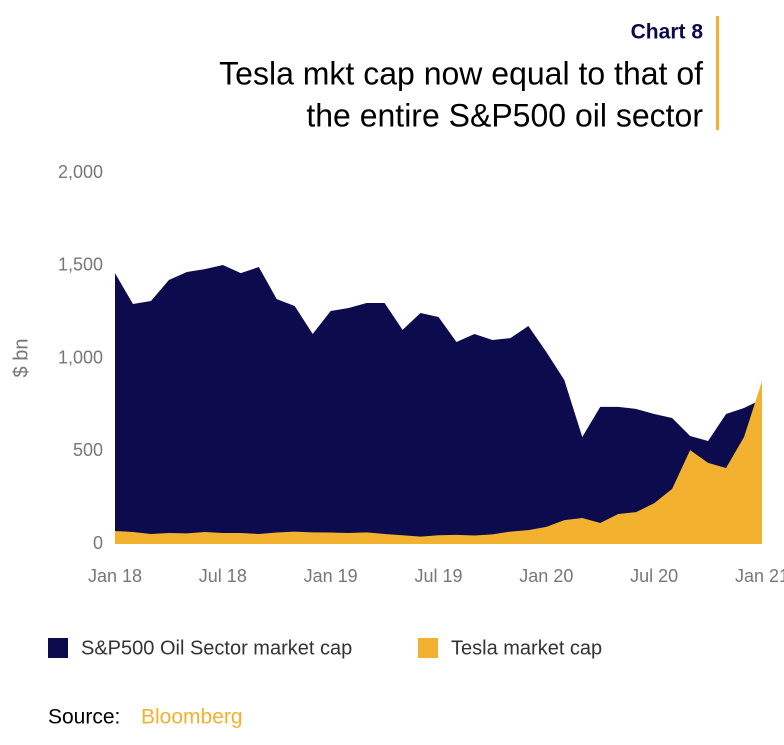 This screenshot has width=784, height=745. What do you see at coordinates (461, 73) in the screenshot?
I see `chart-title: Tesla mkt cap now equal to that of` at bounding box center [461, 73].